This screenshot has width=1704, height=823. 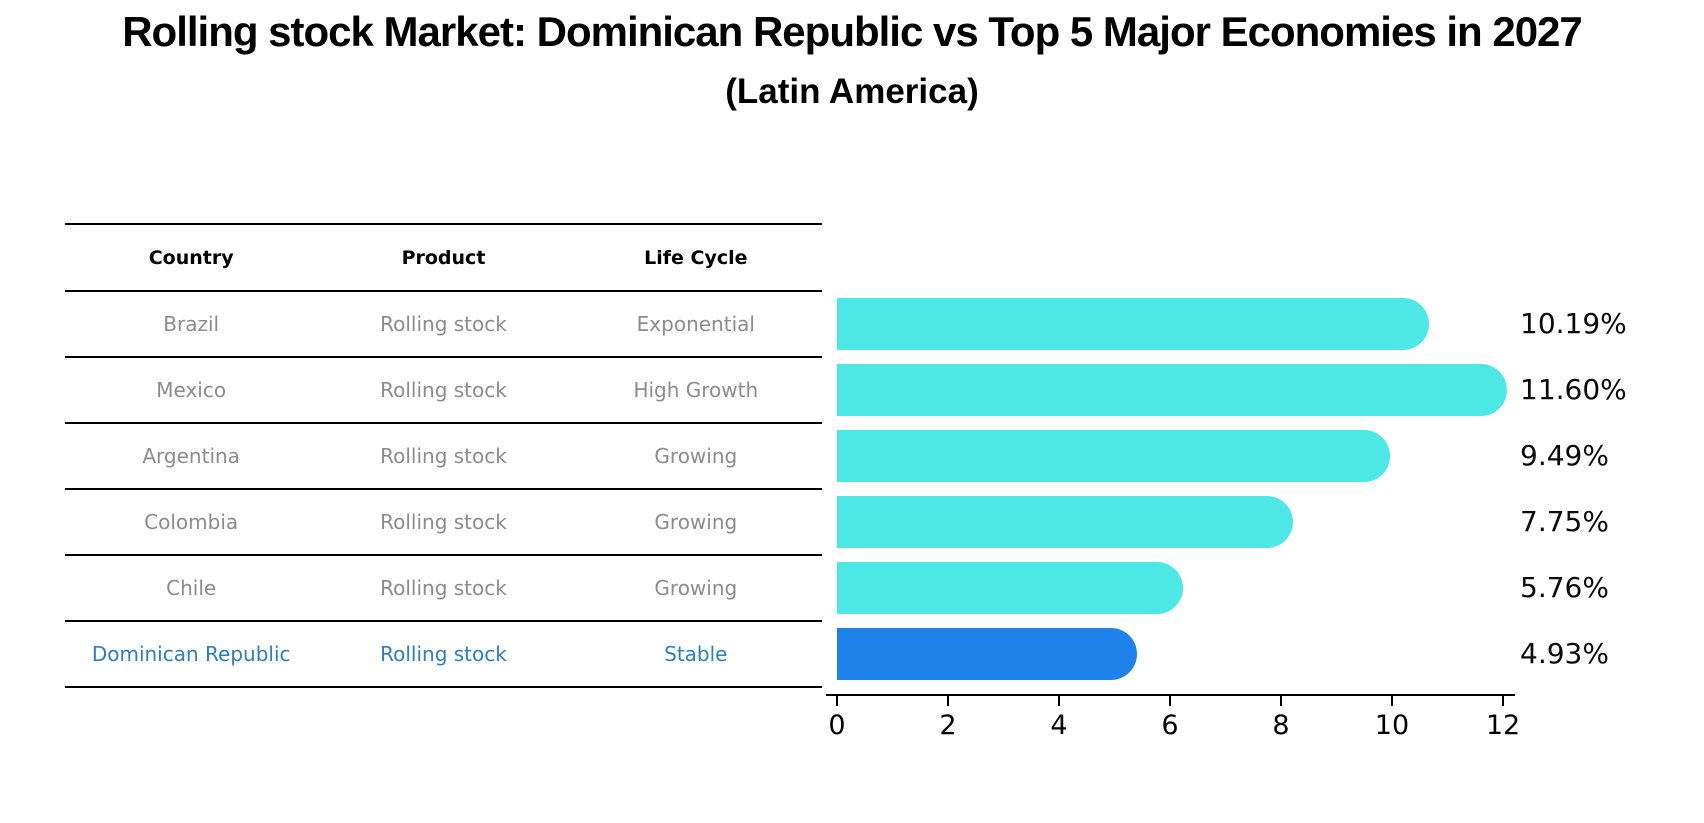 I want to click on table-row: Chile Rolling stock Growing, so click(x=443, y=589).